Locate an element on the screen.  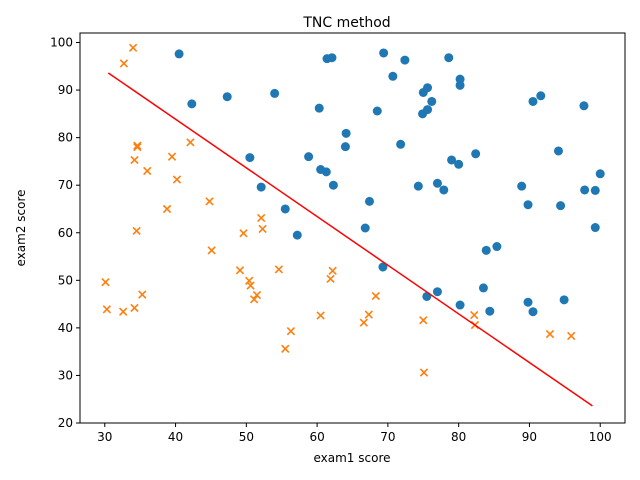
x-tick-label: 100 is located at coordinates (600, 437).